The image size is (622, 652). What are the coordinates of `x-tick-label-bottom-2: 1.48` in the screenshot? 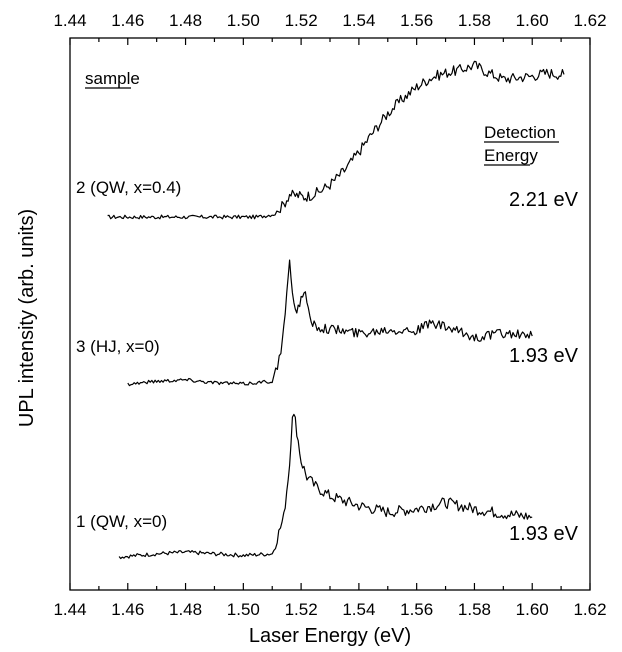 It's located at (185, 609).